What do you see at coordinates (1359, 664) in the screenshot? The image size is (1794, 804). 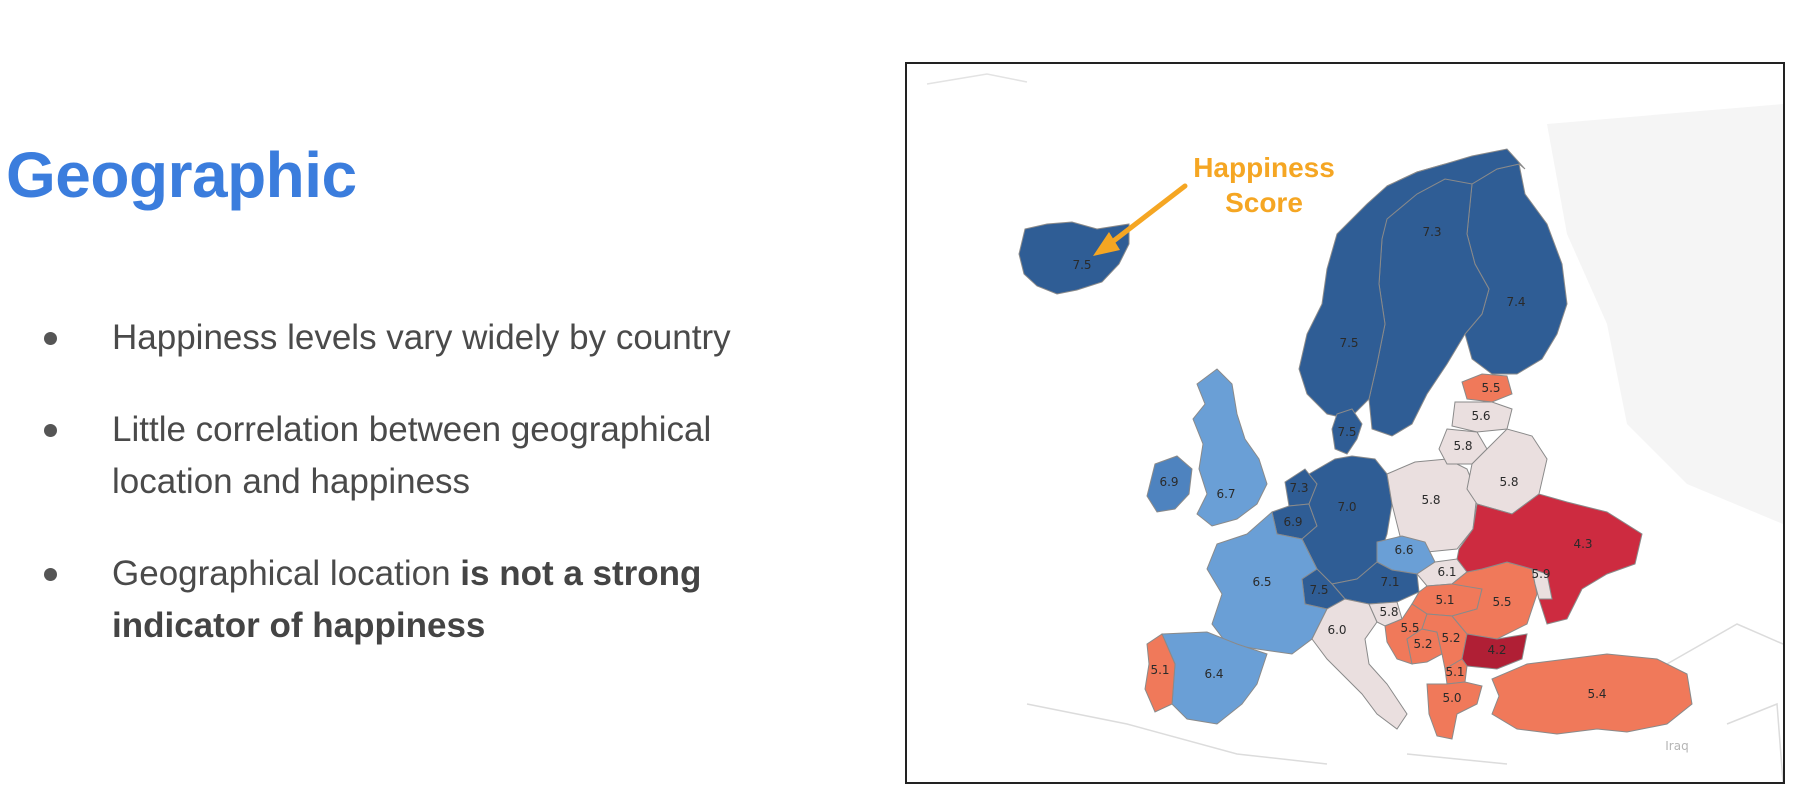 I see `country-italy` at bounding box center [1359, 664].